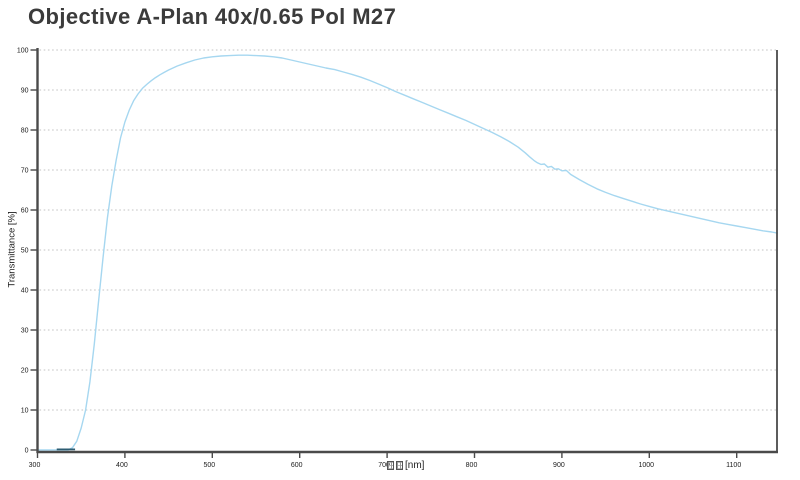 The width and height of the screenshot is (800, 480). Describe the element at coordinates (647, 465) in the screenshot. I see `x-tick-label: 1000` at that location.